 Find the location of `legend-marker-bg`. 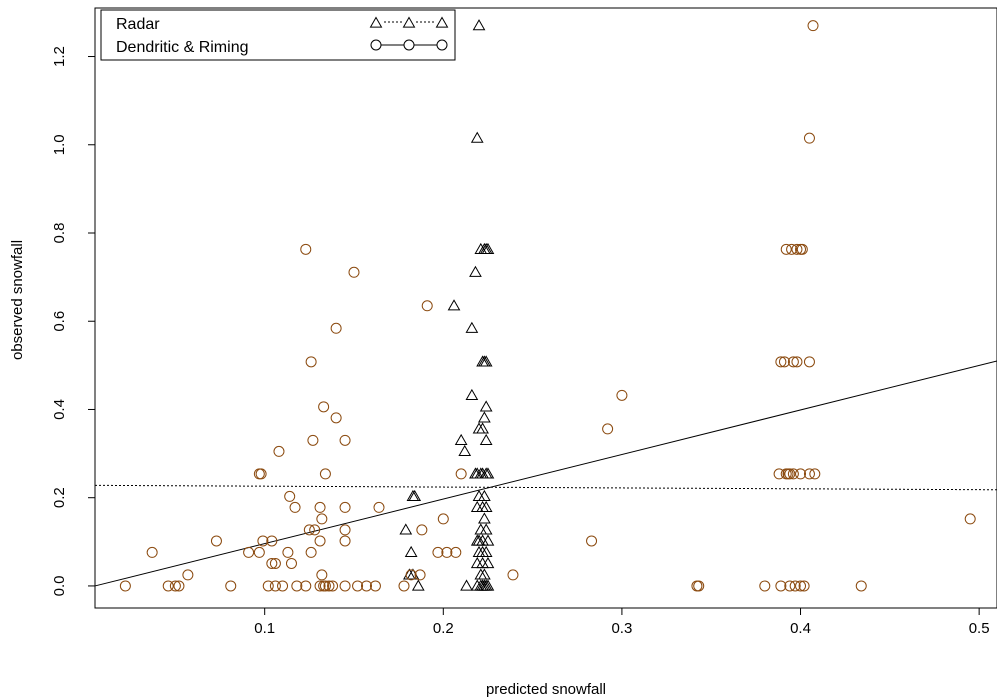

legend-marker-bg is located at coordinates (442, 22).